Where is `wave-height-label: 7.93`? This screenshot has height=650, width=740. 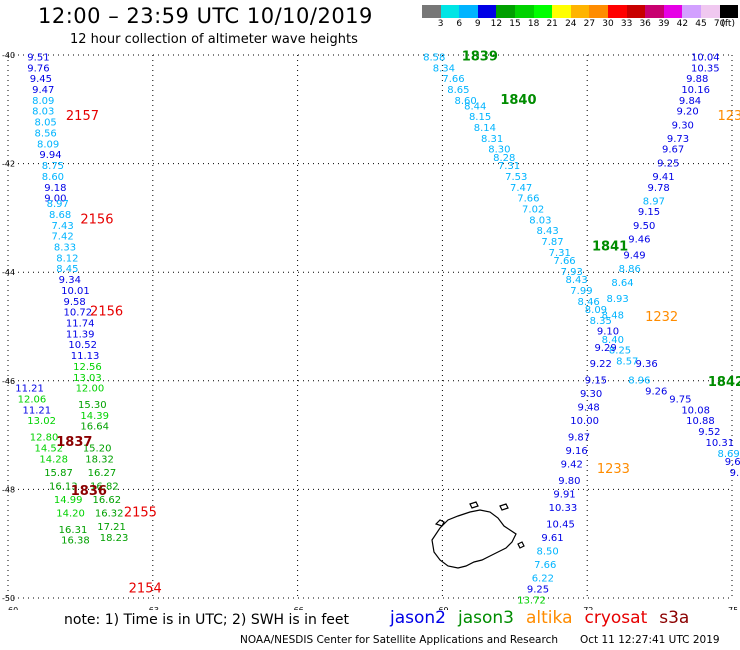
wave-height-label: 7.93 is located at coordinates (572, 272).